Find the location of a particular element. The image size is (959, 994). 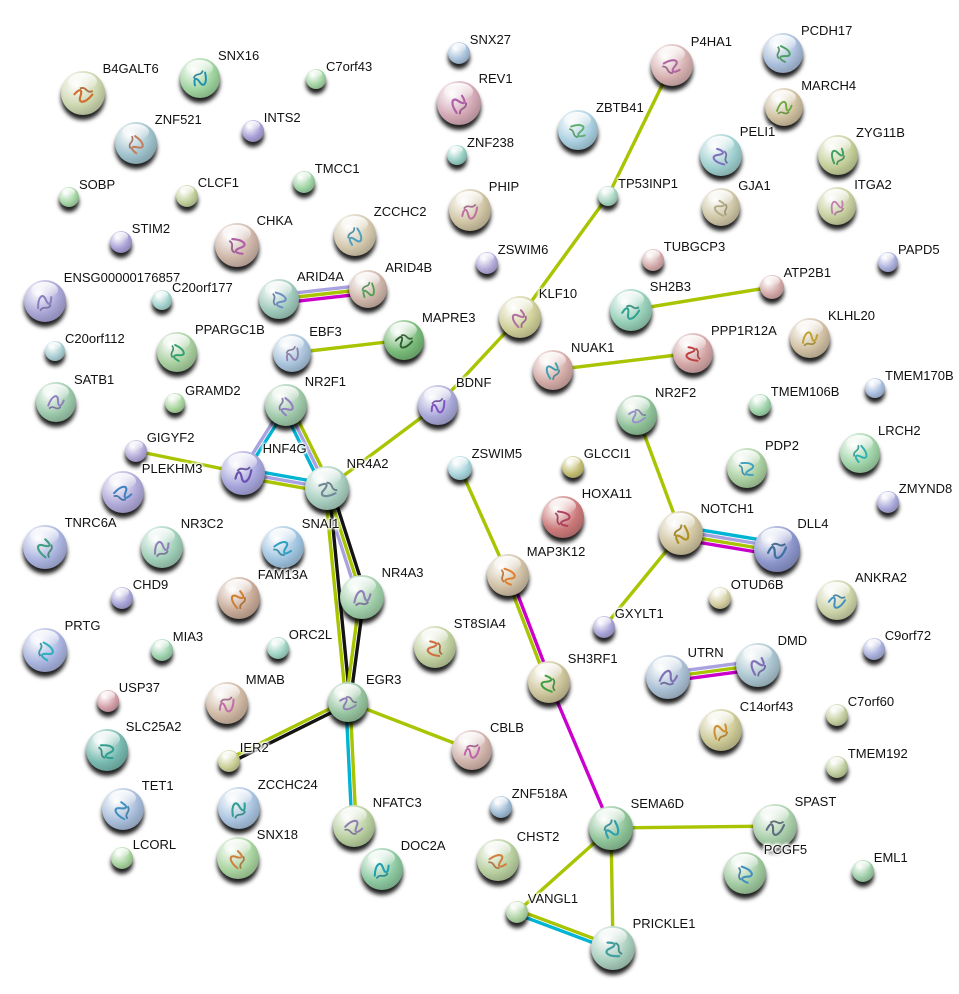

protein-node-CHD9 is located at coordinates (122, 598).